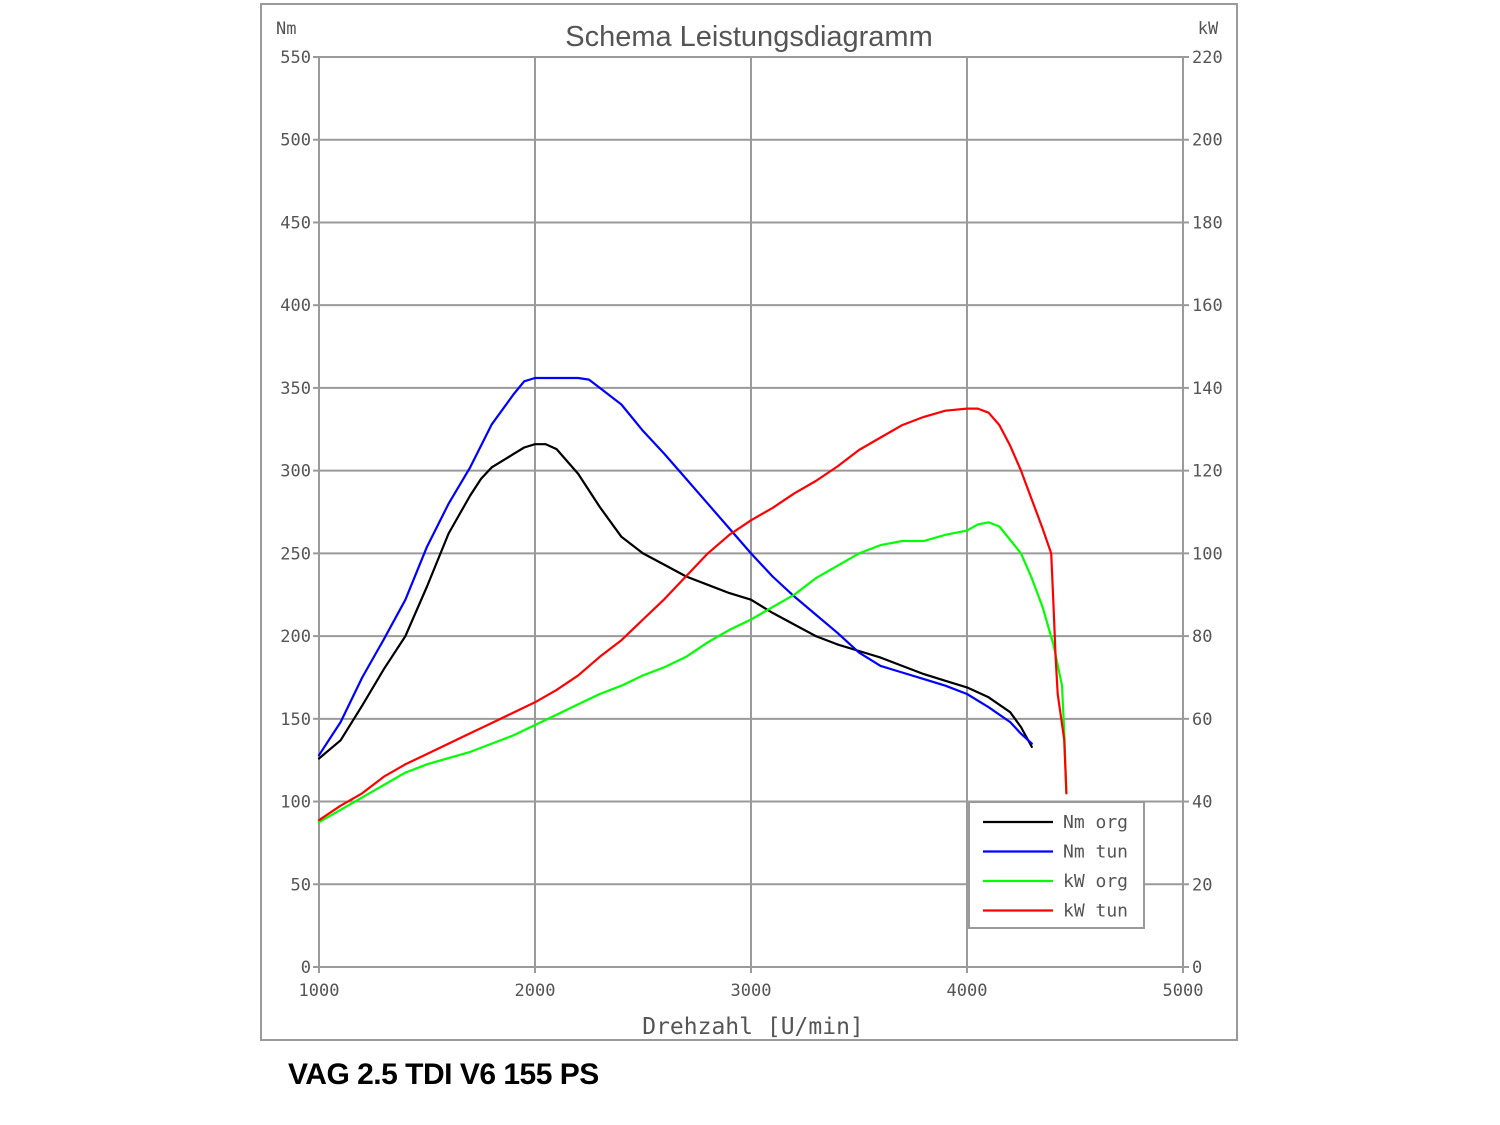  Describe the element at coordinates (319, 991) in the screenshot. I see `x-tick: 1000` at that location.